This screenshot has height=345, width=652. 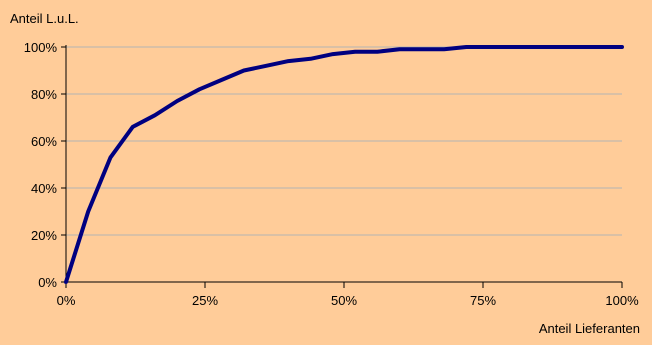 I want to click on x-tick-label: 0%, so click(x=66, y=300).